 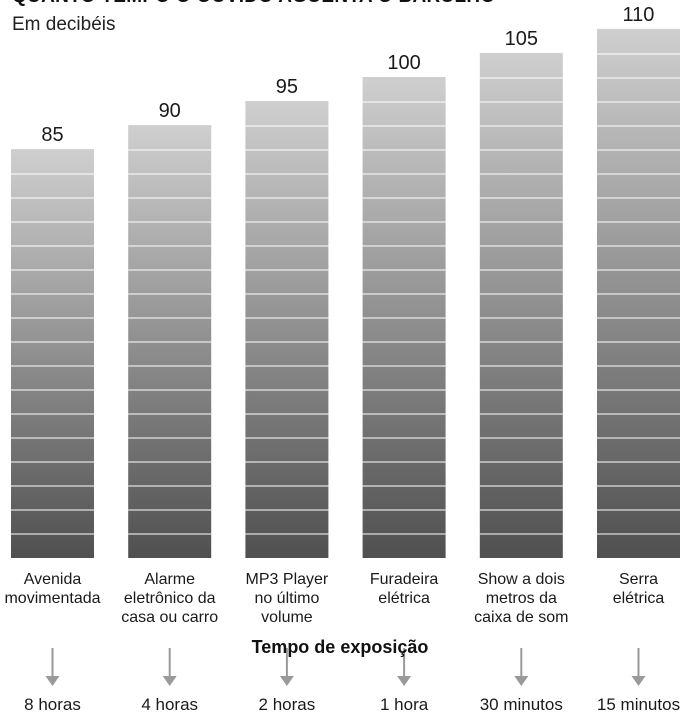 I want to click on value-label: 95, so click(x=287, y=87).